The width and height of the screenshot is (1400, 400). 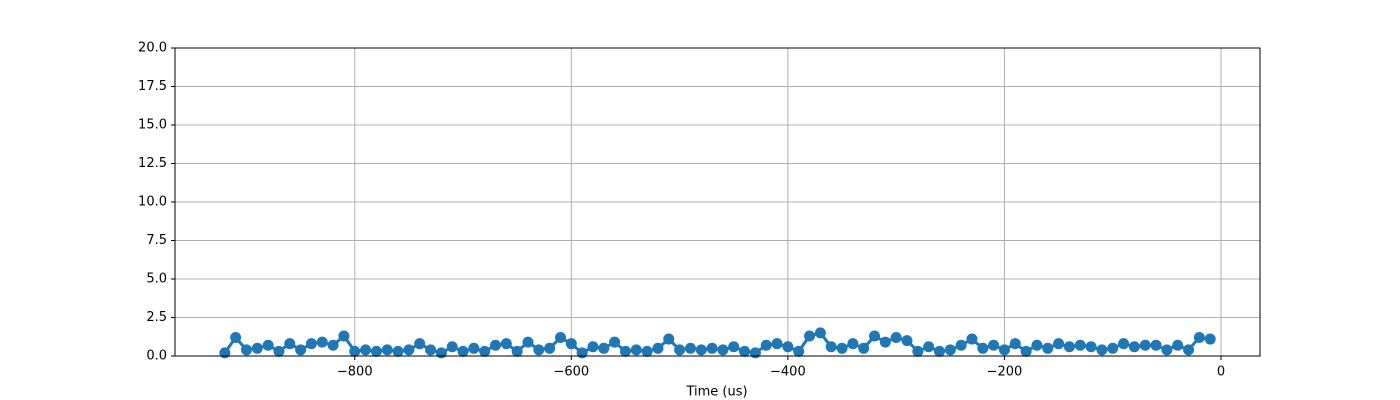 What do you see at coordinates (152, 86) in the screenshot?
I see `y-tick-label: 17.5` at bounding box center [152, 86].